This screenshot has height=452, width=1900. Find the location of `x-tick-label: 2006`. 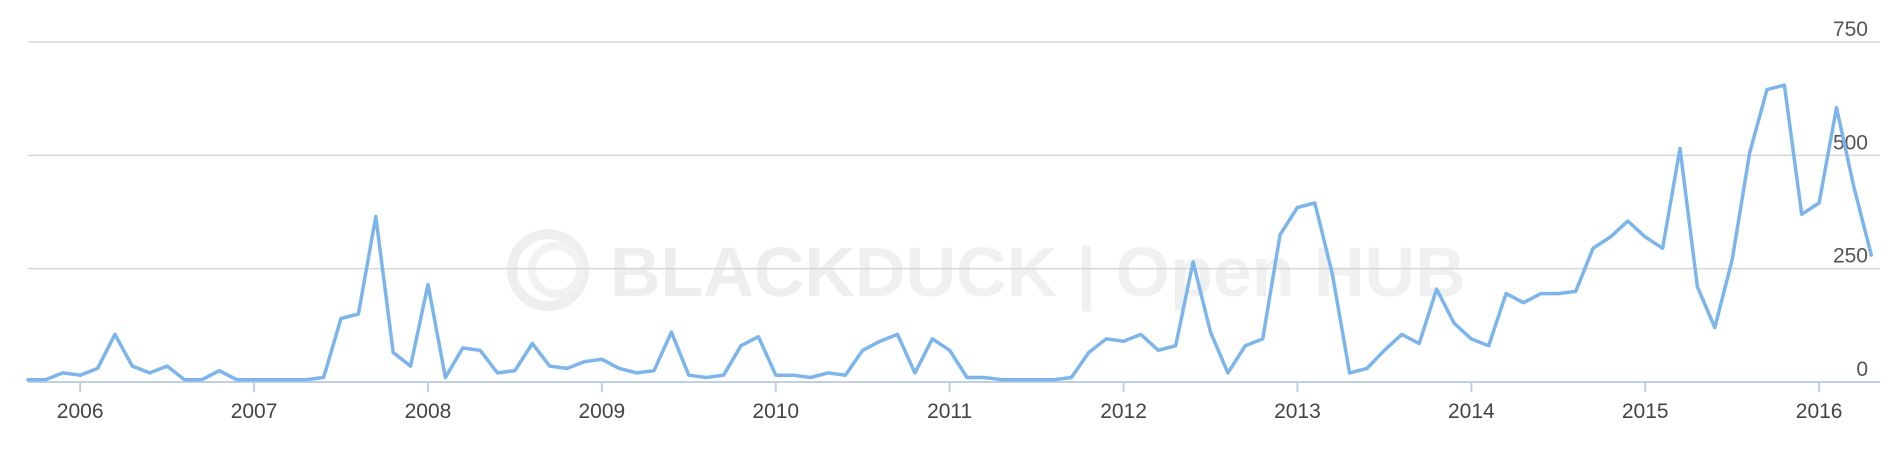

x-tick-label: 2006 is located at coordinates (80, 411).